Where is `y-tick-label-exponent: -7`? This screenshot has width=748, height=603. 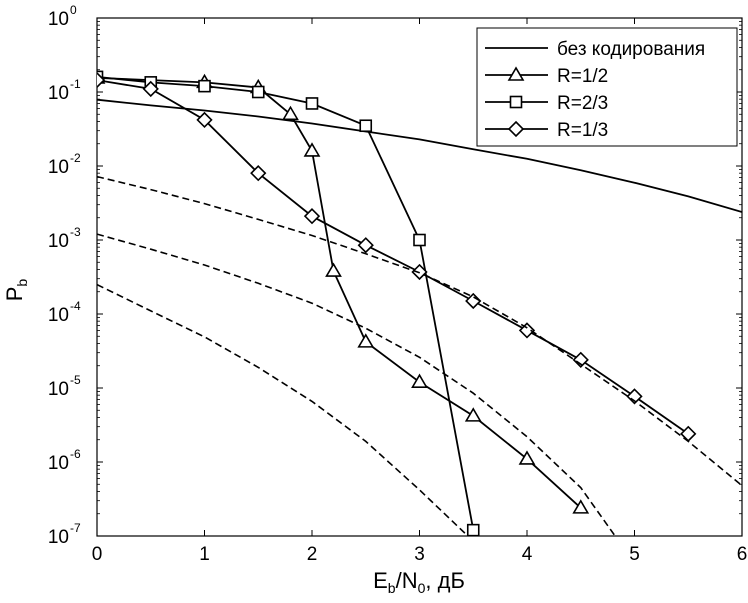
y-tick-label-exponent: -7 is located at coordinates (75, 528).